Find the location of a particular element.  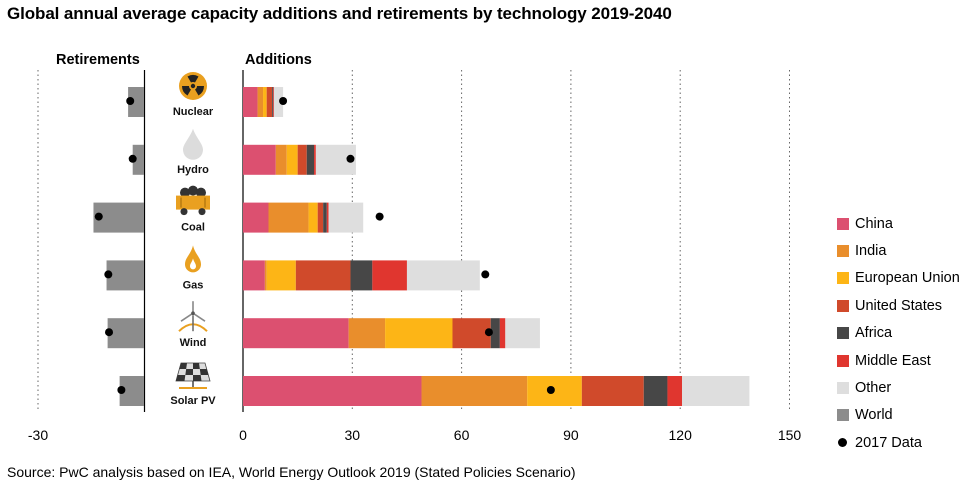

legend-label: United States is located at coordinates (899, 305).